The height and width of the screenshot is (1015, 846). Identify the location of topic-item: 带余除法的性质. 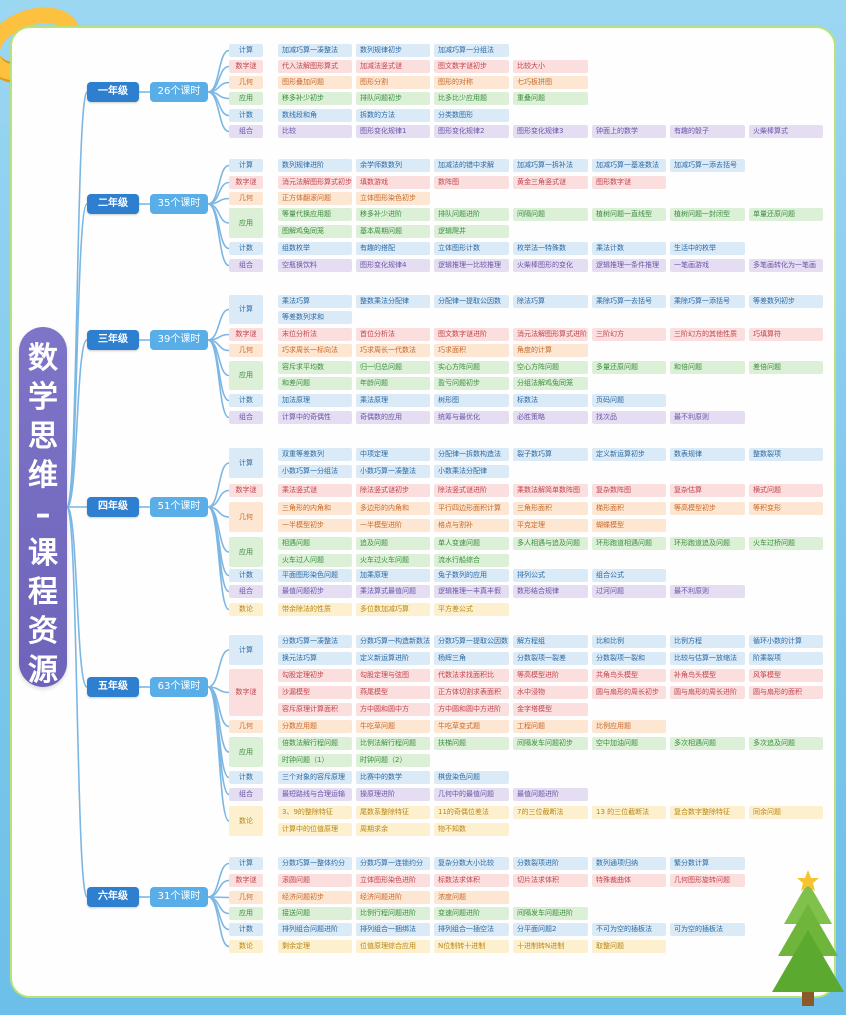
(315, 609).